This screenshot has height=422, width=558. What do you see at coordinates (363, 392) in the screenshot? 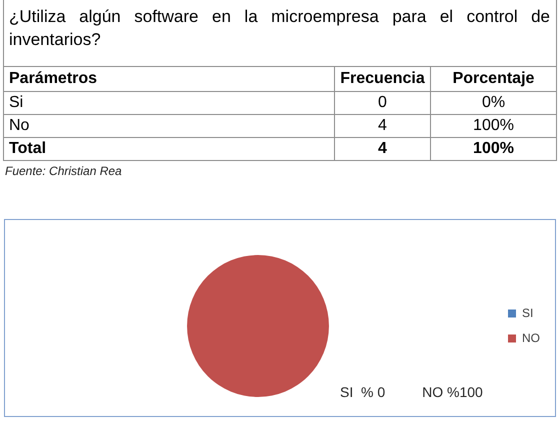
I see `text: SI % 0` at bounding box center [363, 392].